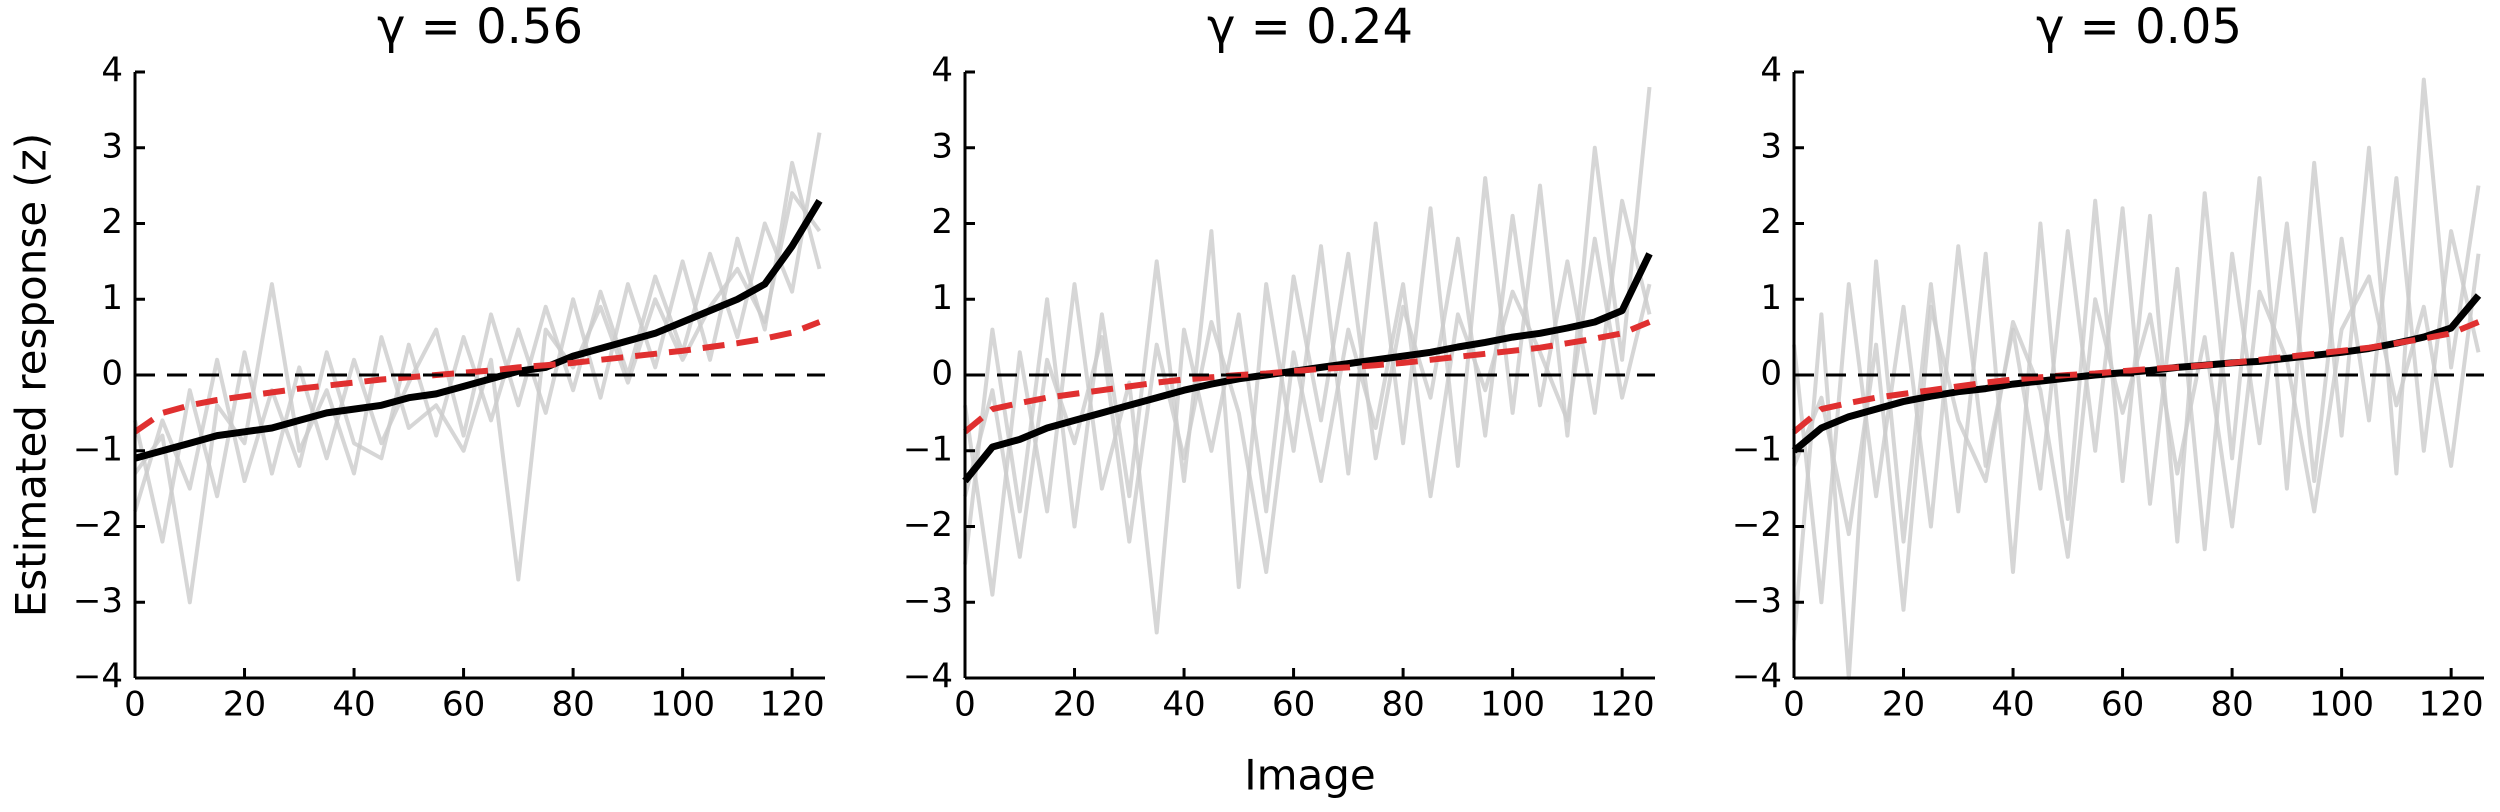 Image resolution: width=2500 pixels, height=812 pixels. What do you see at coordinates (480, 27) in the screenshot?
I see `chart-title: γ = 0.56` at bounding box center [480, 27].